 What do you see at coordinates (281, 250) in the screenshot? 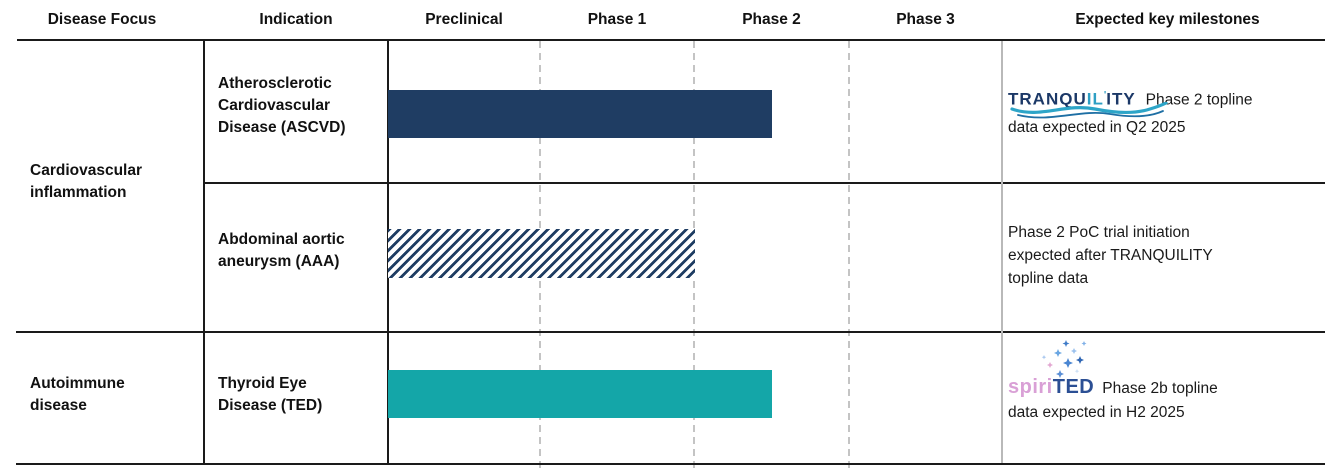
I see `indication-aaa: Abdominal aortic aneurysm (AAA)` at bounding box center [281, 250].